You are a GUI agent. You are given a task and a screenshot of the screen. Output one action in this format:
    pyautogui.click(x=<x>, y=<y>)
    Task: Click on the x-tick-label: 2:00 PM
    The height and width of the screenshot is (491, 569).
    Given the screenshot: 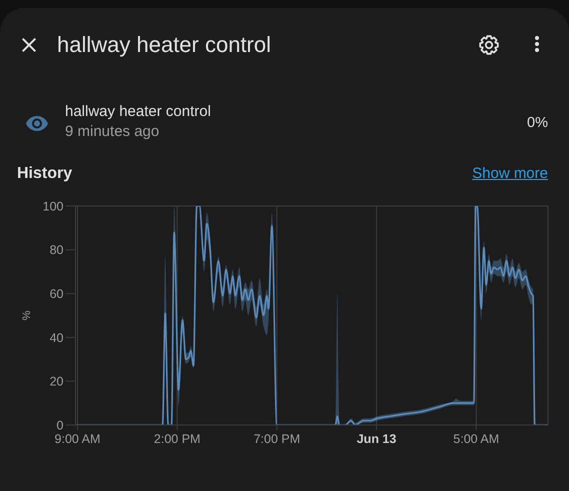 What is the action you would take?
    pyautogui.click(x=177, y=439)
    